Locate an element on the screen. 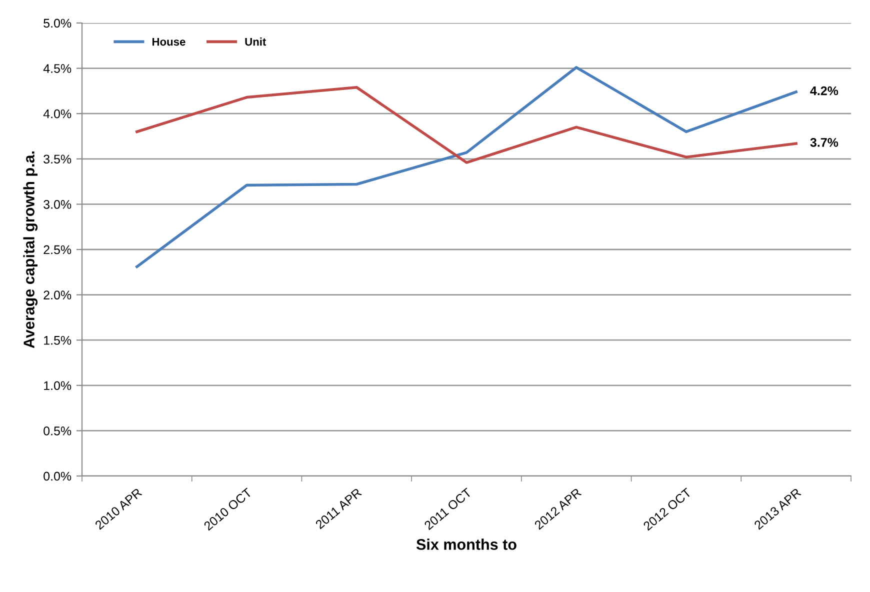 The image size is (870, 592). y-tick-label: 1.0% is located at coordinates (58, 385).